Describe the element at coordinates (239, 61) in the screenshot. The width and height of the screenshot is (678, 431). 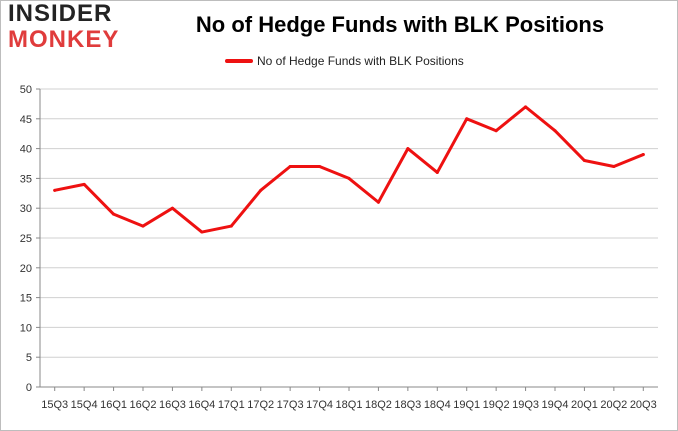
I see `legend-swatch` at that location.